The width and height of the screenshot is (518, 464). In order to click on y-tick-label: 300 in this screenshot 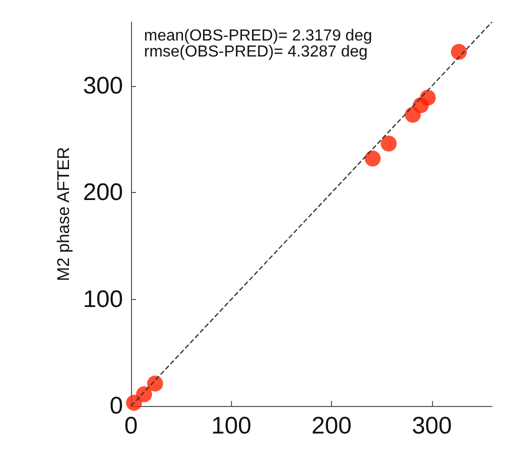, I will do `click(102, 86)`.